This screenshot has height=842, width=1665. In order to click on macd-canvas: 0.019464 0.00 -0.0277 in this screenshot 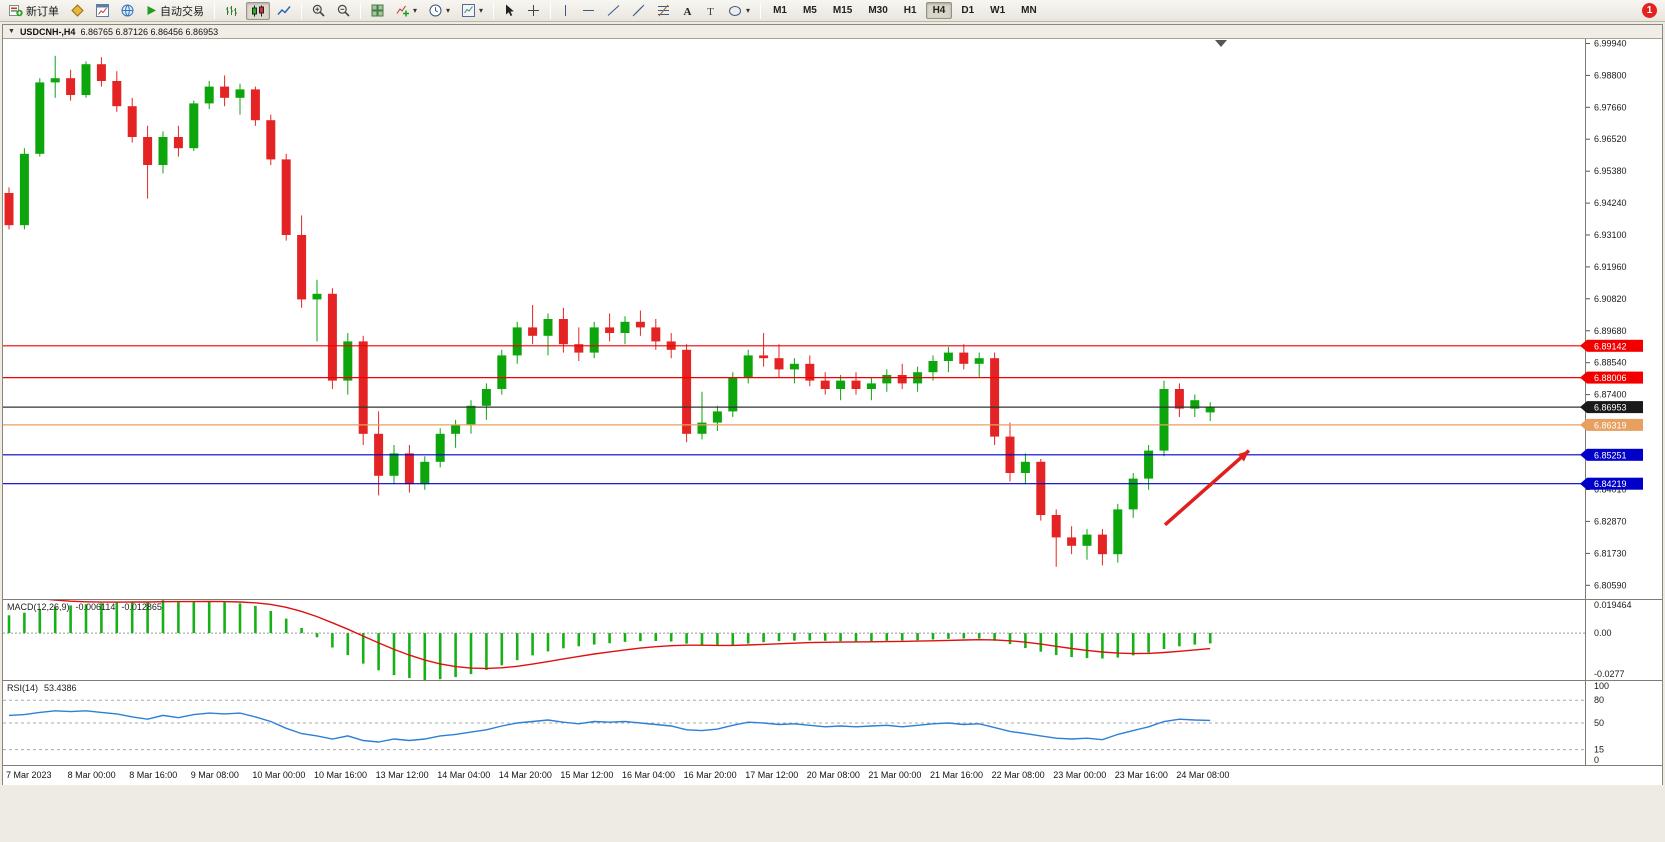, I will do `click(832, 640)`.